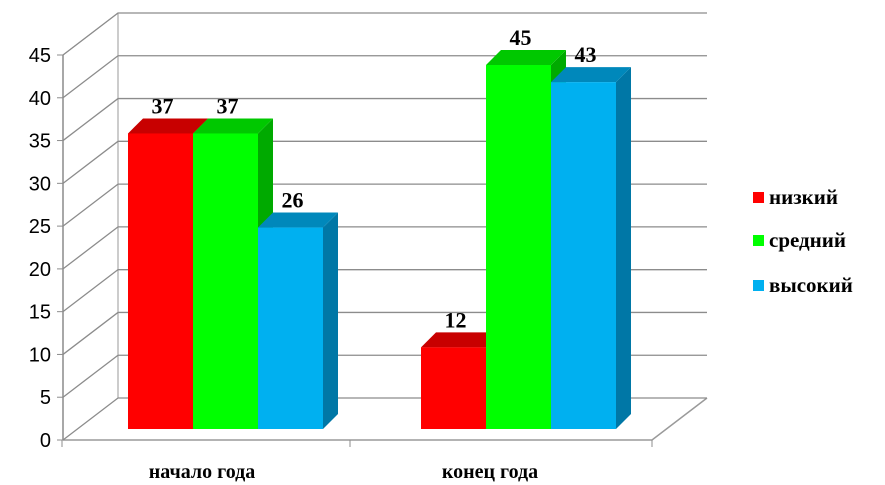  Describe the element at coordinates (40, 56) in the screenshot. I see `y-tick-label: 45` at that location.